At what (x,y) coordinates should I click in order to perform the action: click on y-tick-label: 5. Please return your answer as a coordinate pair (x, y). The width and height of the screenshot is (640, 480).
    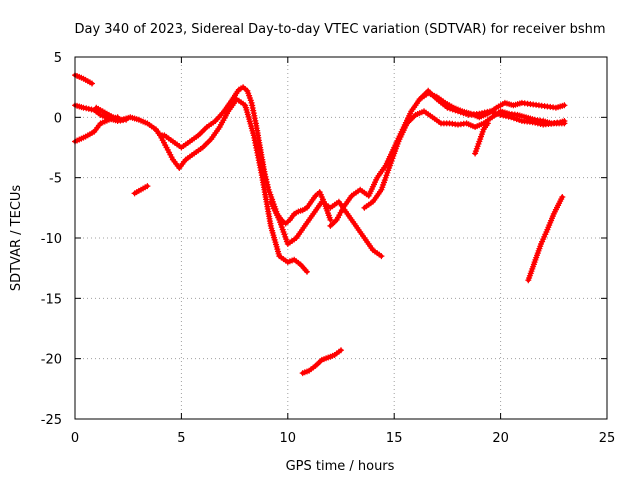
    Looking at the image, I should click on (58, 58).